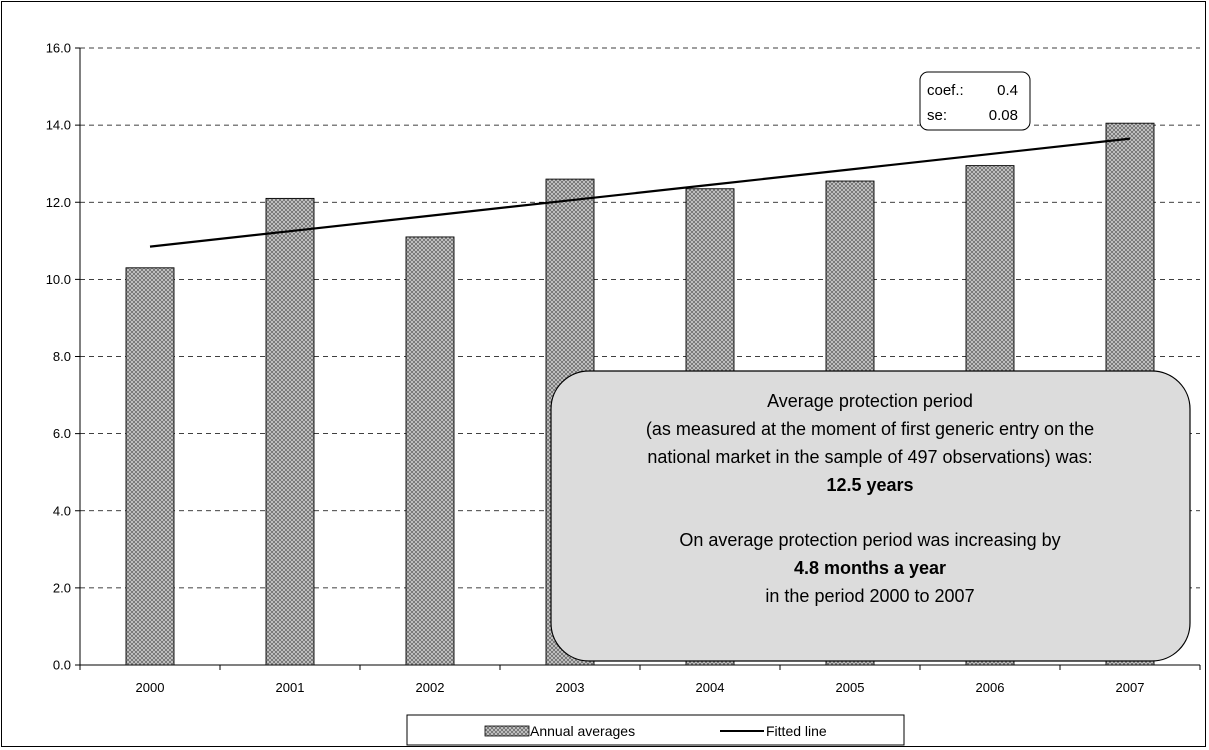  What do you see at coordinates (937, 115) in the screenshot?
I see `se-label: se:` at bounding box center [937, 115].